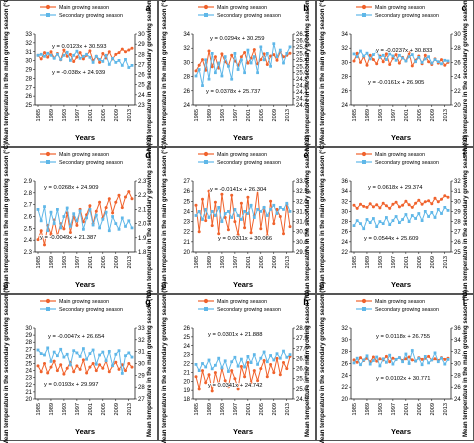  What do you see at coordinates (344, 329) in the screenshot?
I see `y-left-tick-label: 32` at bounding box center [344, 329].